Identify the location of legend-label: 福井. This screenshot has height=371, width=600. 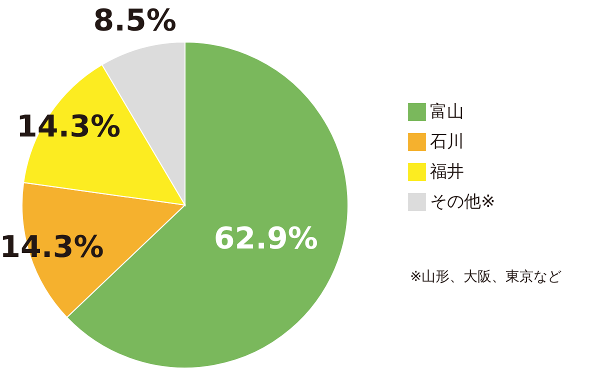
(447, 172).